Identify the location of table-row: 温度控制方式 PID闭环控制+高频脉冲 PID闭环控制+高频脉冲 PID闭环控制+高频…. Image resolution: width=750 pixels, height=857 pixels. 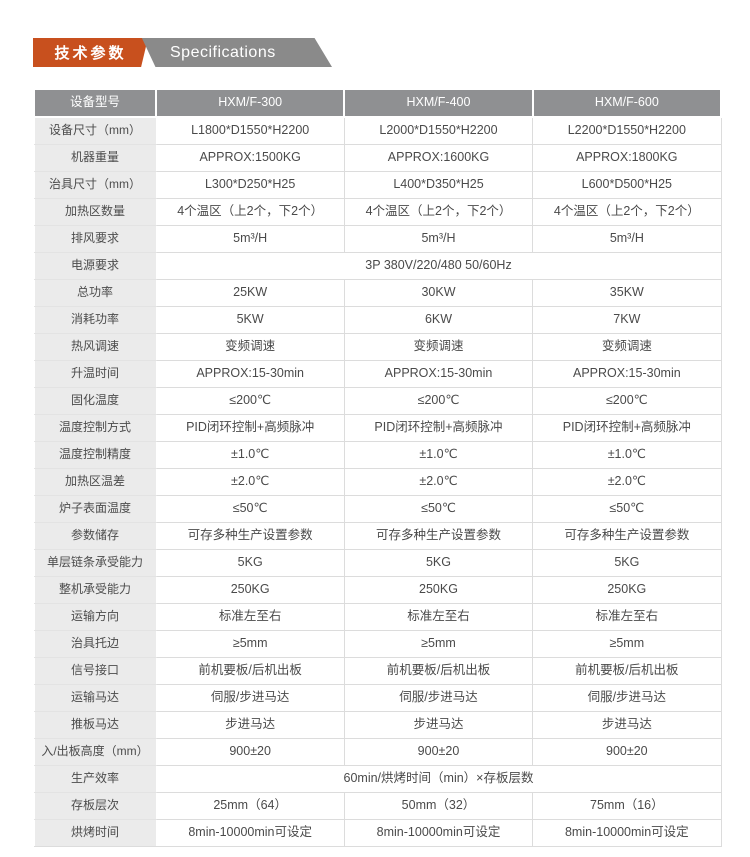
(377, 428).